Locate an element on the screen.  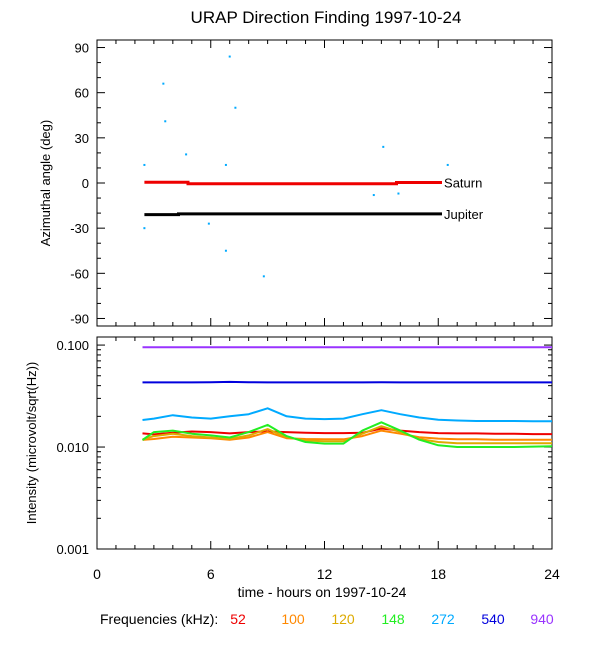
legend-item-148: 148 is located at coordinates (393, 619).